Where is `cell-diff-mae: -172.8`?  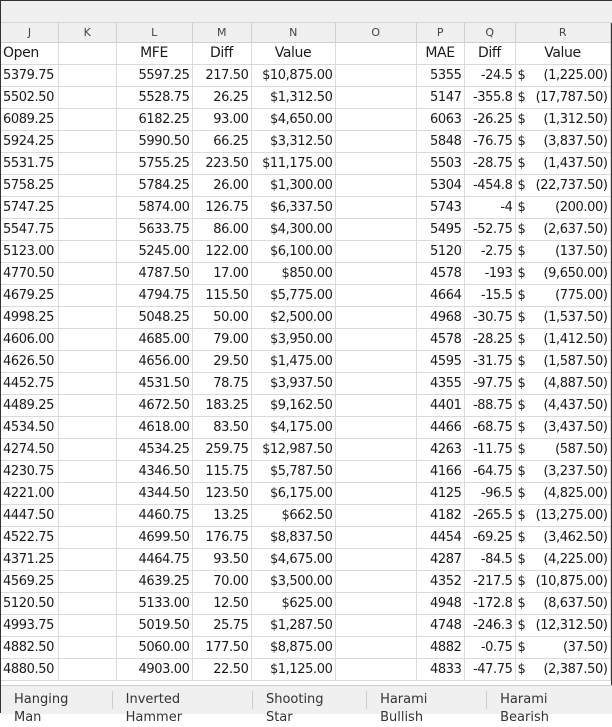
cell-diff-mae: -172.8 is located at coordinates (490, 603).